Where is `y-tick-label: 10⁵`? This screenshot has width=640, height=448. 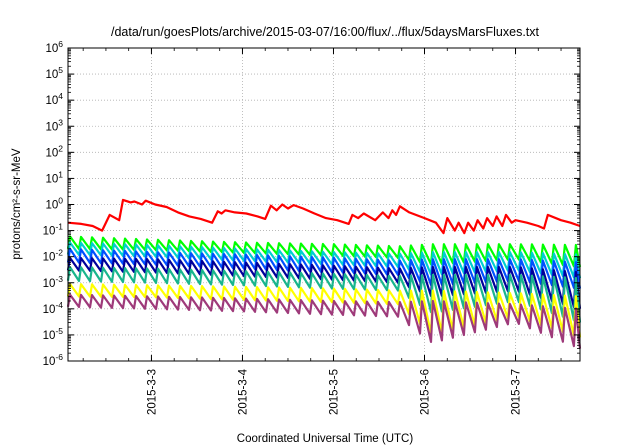 y-tick-label: 10⁵ is located at coordinates (54, 73).